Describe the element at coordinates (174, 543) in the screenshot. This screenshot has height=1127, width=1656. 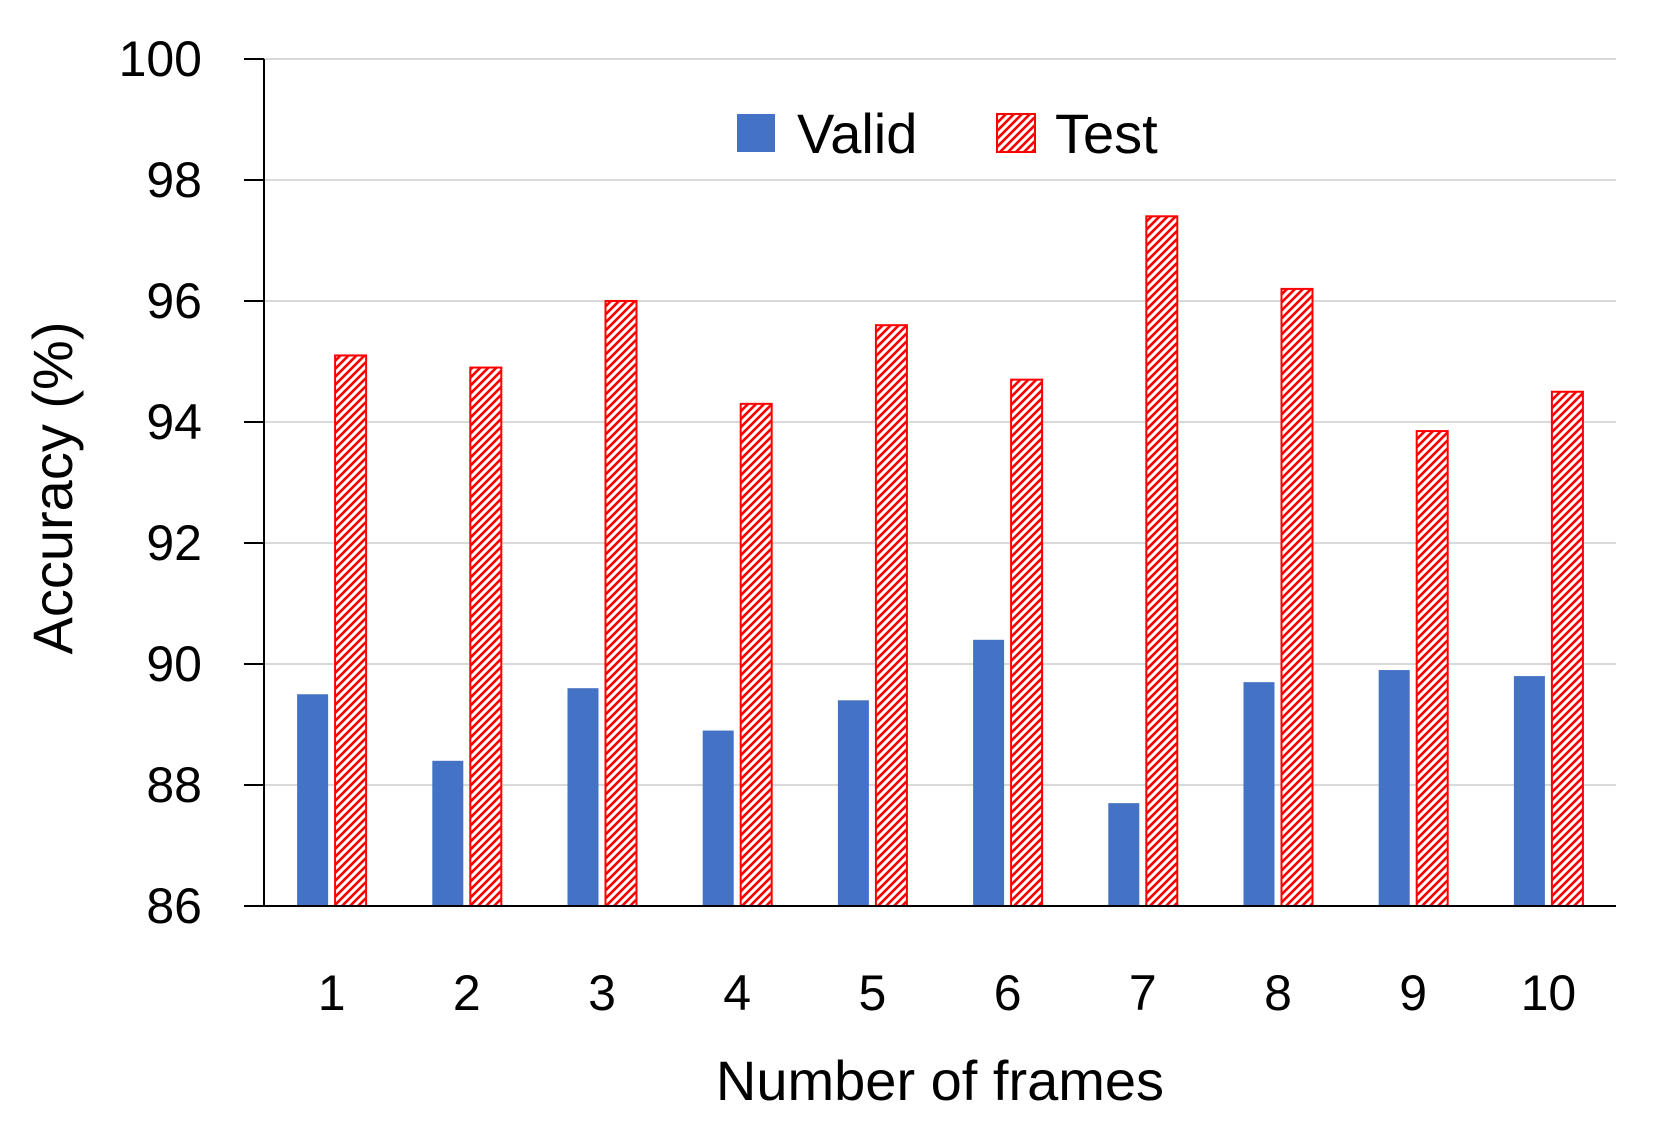
I see `y-tick-label: 92` at that location.